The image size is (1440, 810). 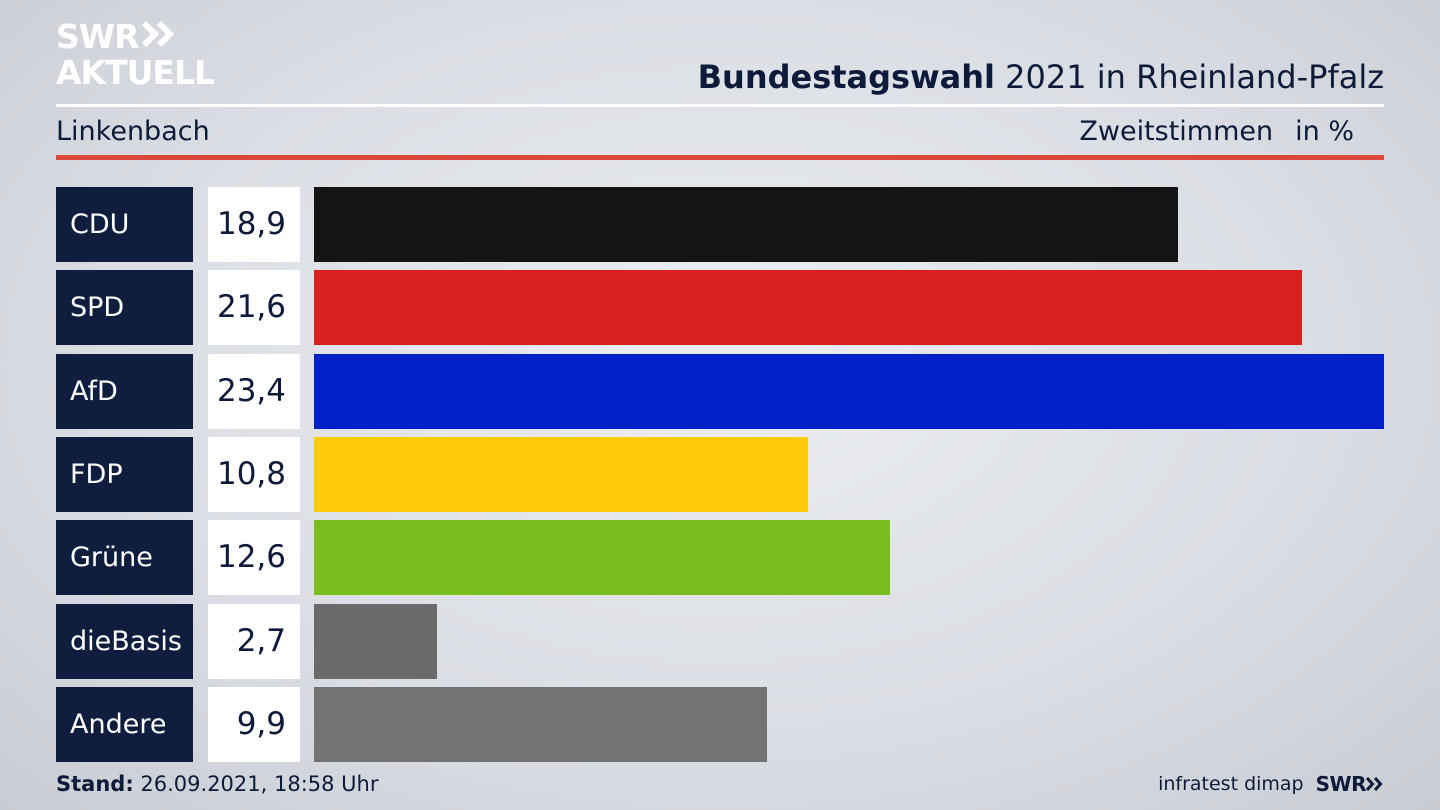 What do you see at coordinates (124, 307) in the screenshot?
I see `party-label: SPD` at bounding box center [124, 307].